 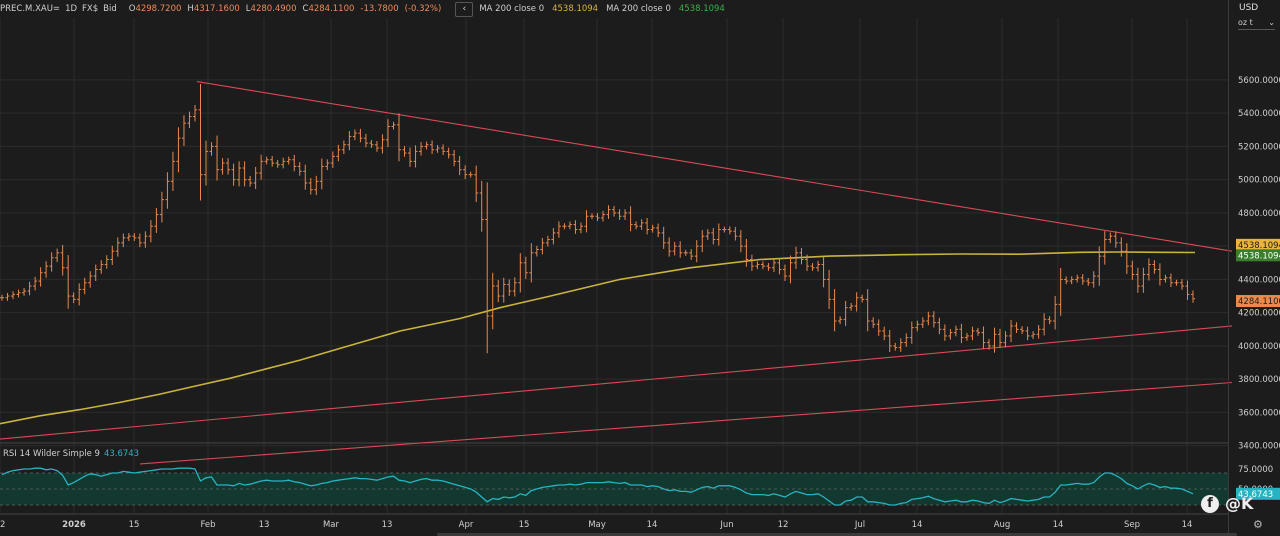 What do you see at coordinates (464, 9) in the screenshot?
I see `chevron-left-icon: ‹` at bounding box center [464, 9].